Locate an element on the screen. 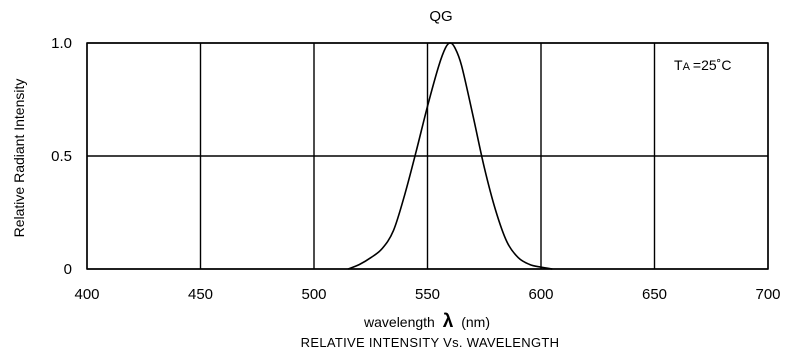 Image resolution: width=787 pixels, height=356 pixels. x-axis-label-unit: (nm) is located at coordinates (475, 322).